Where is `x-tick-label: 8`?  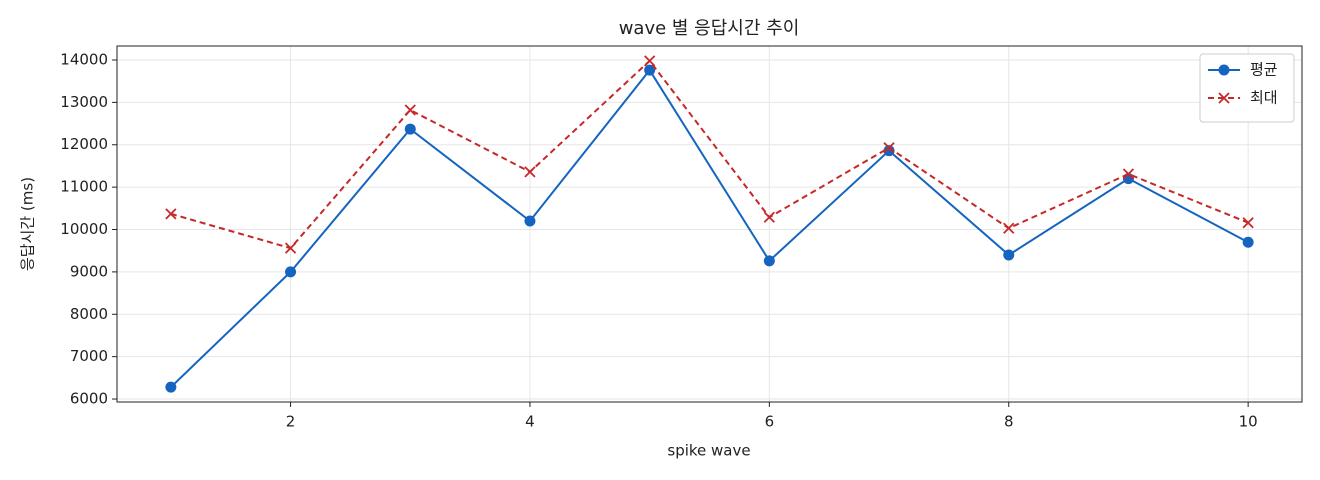
x-tick-label: 8 is located at coordinates (1009, 422).